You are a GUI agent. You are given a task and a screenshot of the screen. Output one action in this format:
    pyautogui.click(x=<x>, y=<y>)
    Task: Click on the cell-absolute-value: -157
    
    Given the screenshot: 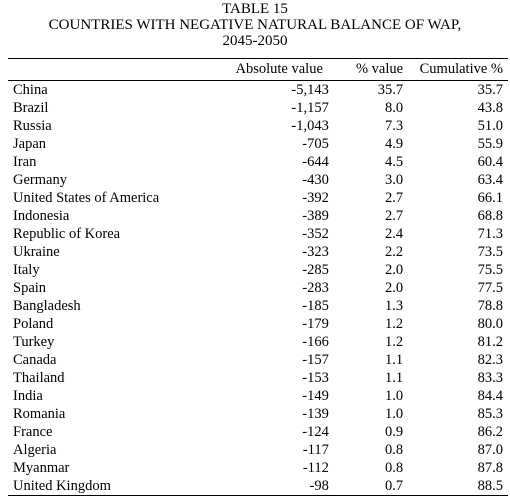 What is the action you would take?
    pyautogui.click(x=315, y=360)
    